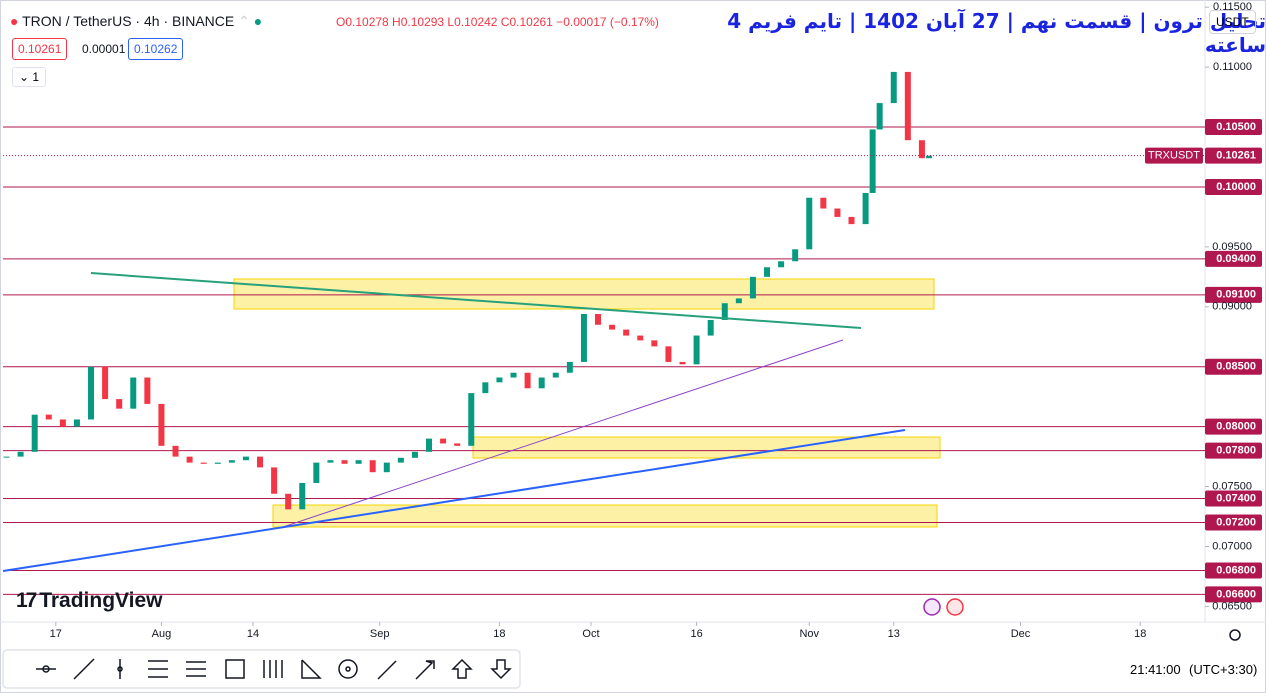 This screenshot has height=693, width=1266. I want to click on x-tick-label: Dec, so click(1021, 634).